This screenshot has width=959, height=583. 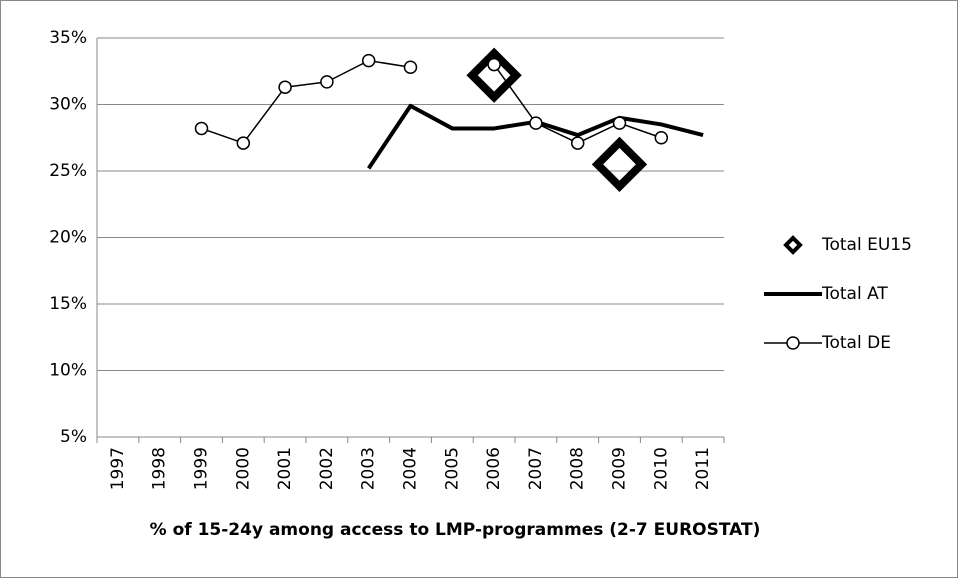 I want to click on x-tick-label: 1998, so click(x=160, y=468).